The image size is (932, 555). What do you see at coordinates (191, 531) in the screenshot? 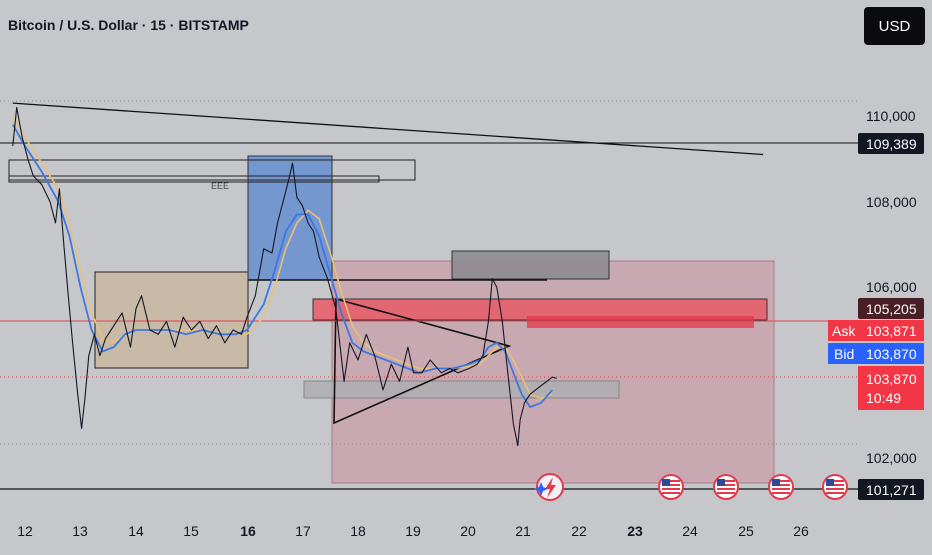
I see `time-label-15: 15` at bounding box center [191, 531].